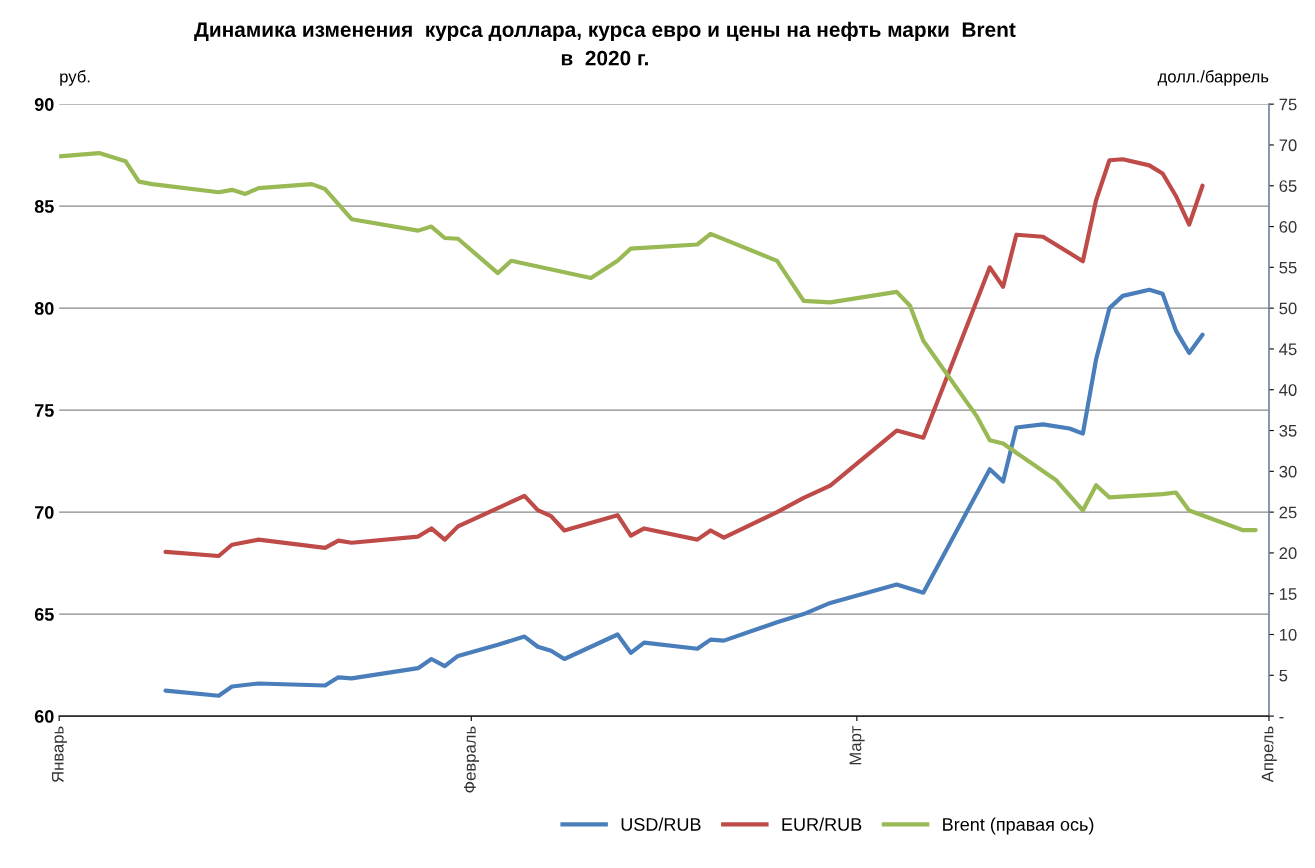  I want to click on y2-tick-label: 65, so click(1288, 186).